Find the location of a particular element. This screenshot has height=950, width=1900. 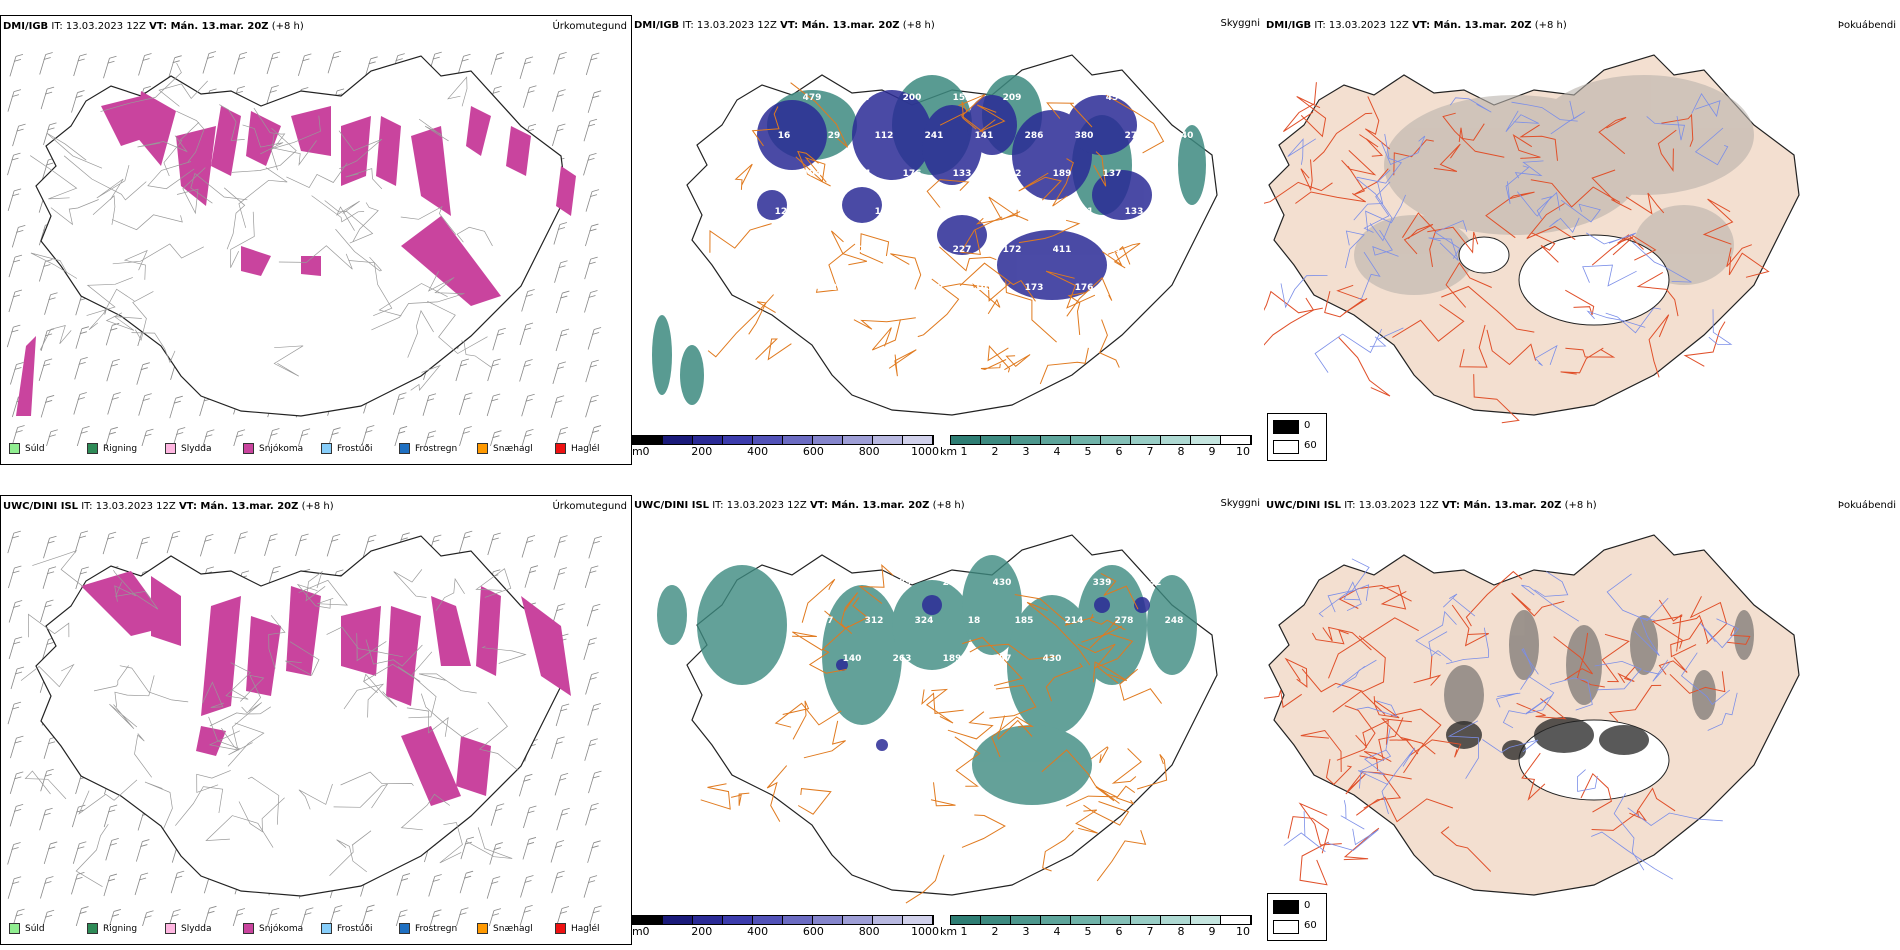

panel-title: Úrkomutegund is located at coordinates (589, 26).